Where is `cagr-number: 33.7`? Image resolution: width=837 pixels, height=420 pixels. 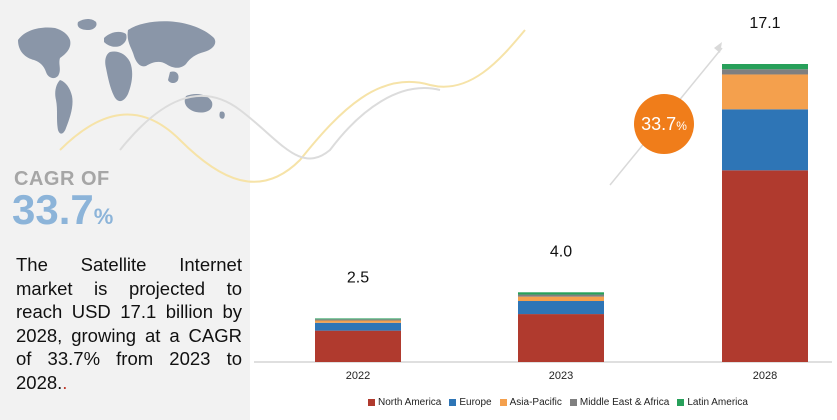 cagr-number: 33.7 is located at coordinates (53, 209).